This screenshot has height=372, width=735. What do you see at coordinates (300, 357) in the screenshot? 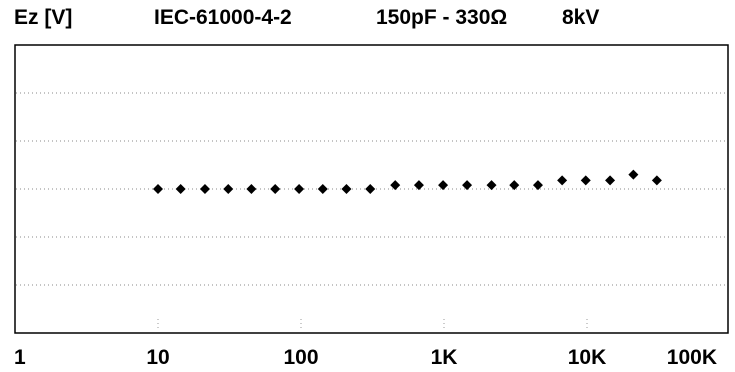
I see `x-tick-label: 100` at bounding box center [300, 357].